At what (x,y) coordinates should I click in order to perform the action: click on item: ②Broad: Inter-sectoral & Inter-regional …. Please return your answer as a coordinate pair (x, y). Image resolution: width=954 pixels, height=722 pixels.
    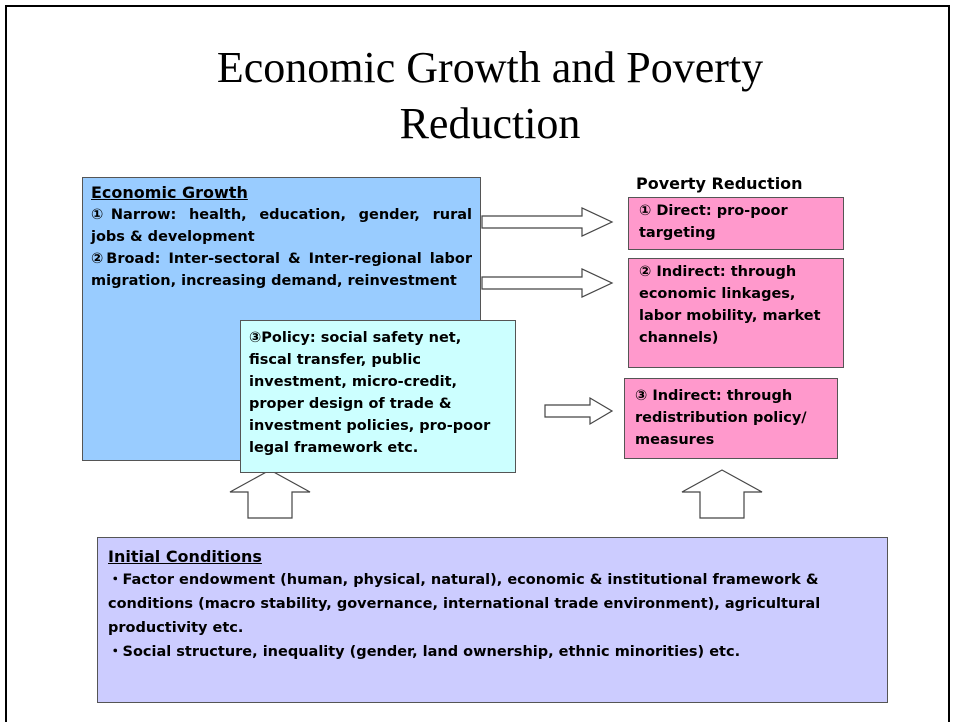
    Looking at the image, I should click on (281, 270).